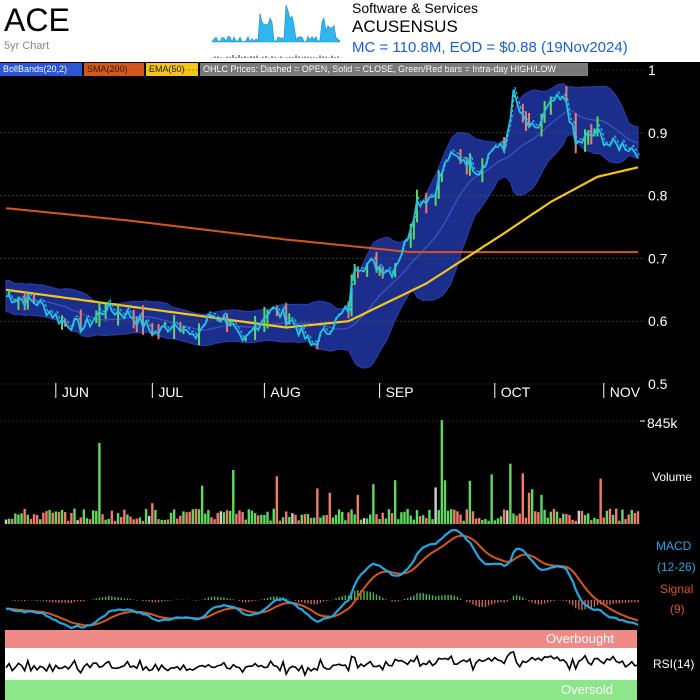 The image size is (700, 700). I want to click on company-name: ACUSENSUS, so click(405, 26).